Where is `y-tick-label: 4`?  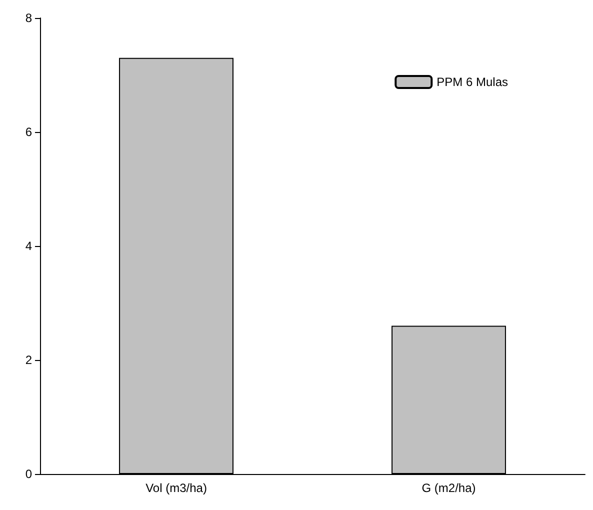
y-tick-label: 4 is located at coordinates (28, 246).